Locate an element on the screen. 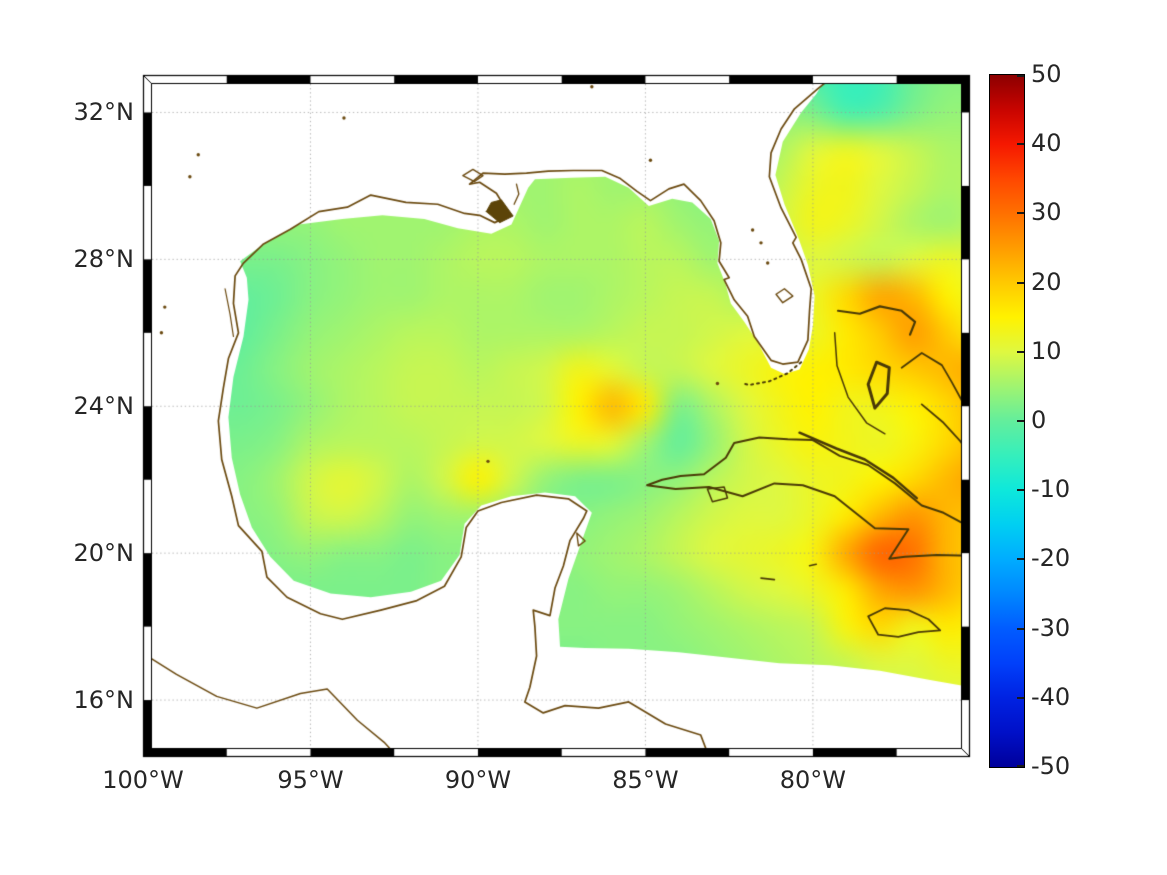 This screenshot has width=1167, height=875. y-tick-label: 16°N is located at coordinates (104, 700).